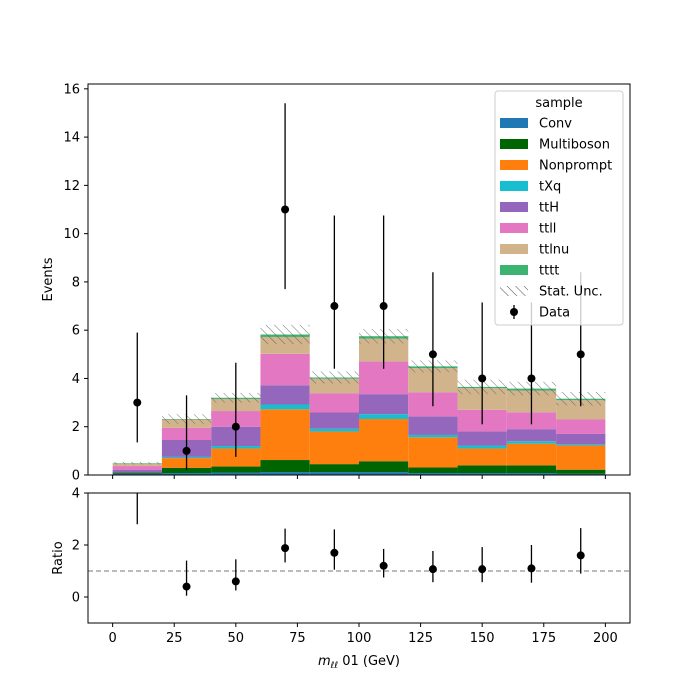 The height and width of the screenshot is (700, 700). What do you see at coordinates (554, 313) in the screenshot?
I see `legend-label-data: Data` at bounding box center [554, 313].